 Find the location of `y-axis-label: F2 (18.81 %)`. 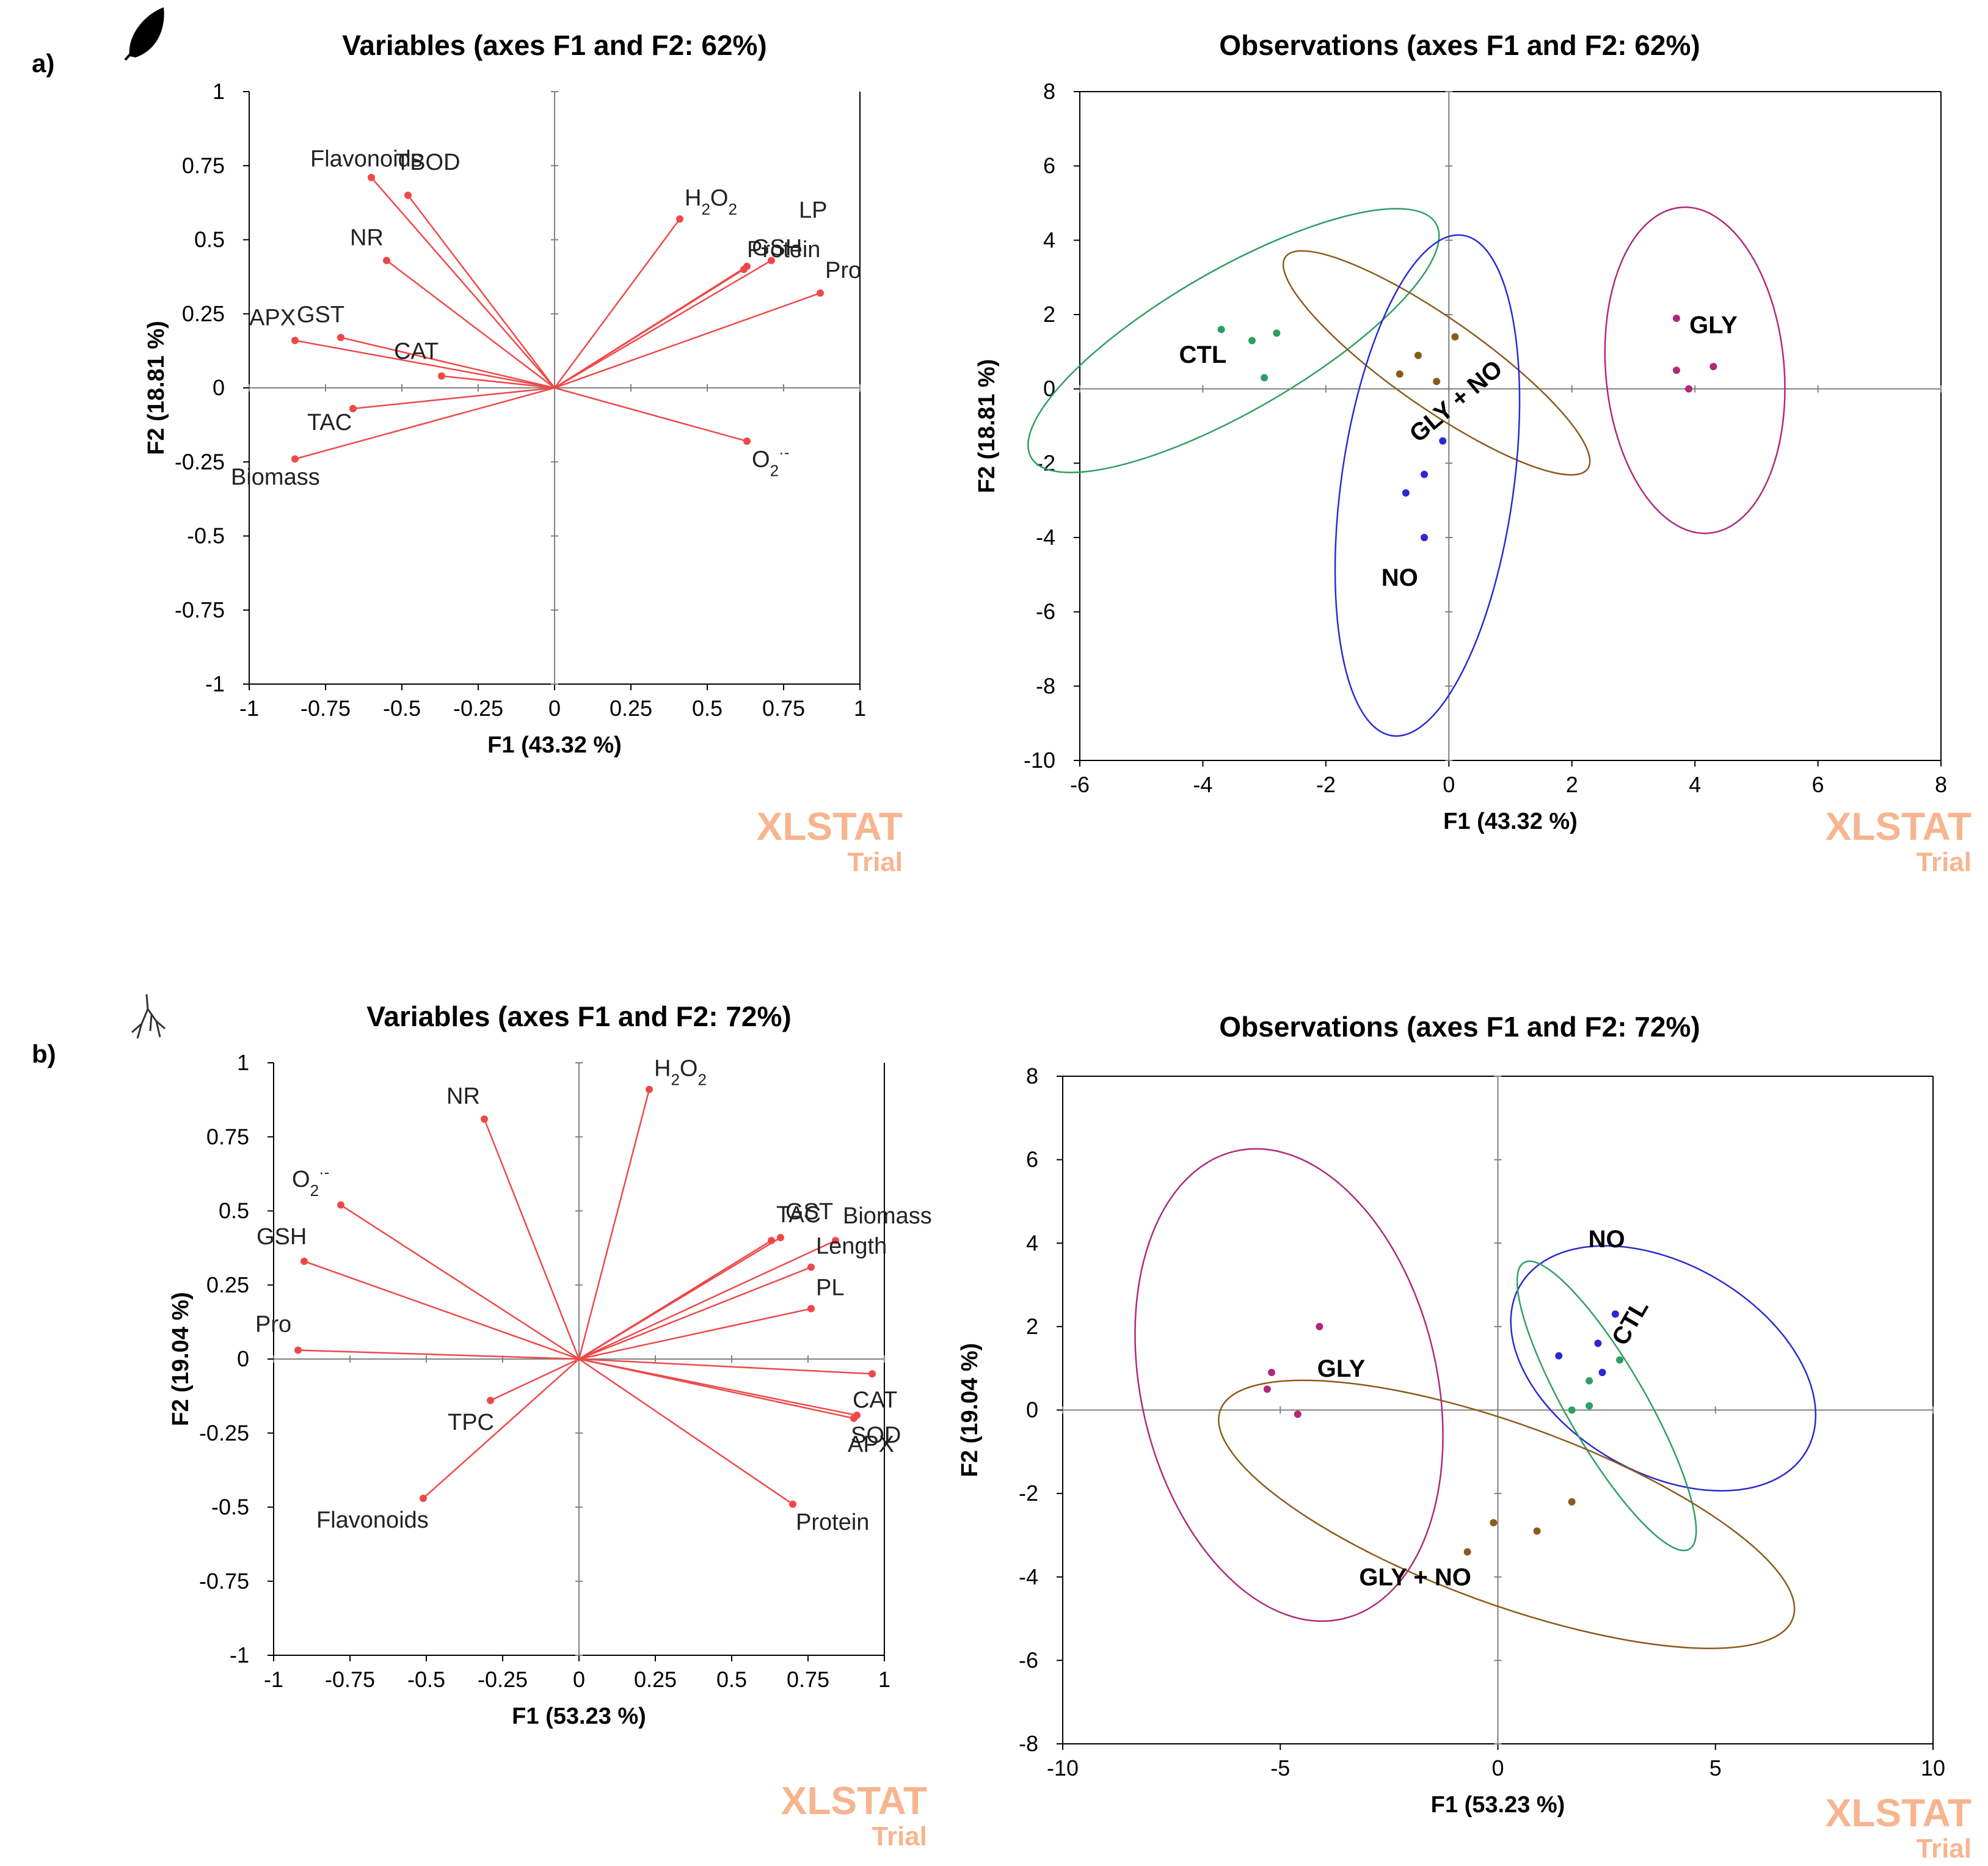

y-axis-label: F2 (18.81 %) is located at coordinates (156, 388).